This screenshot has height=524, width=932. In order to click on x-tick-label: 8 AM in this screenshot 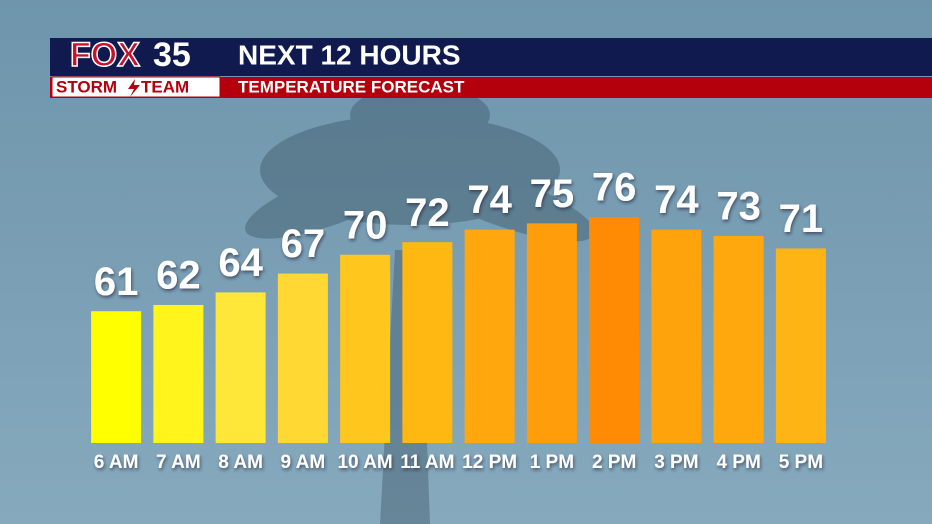, I will do `click(240, 462)`.